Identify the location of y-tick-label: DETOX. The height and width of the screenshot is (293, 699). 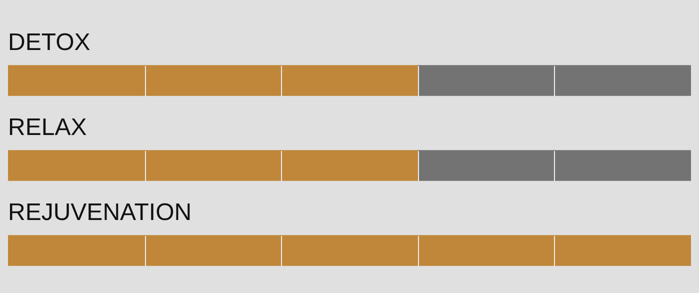
(49, 42).